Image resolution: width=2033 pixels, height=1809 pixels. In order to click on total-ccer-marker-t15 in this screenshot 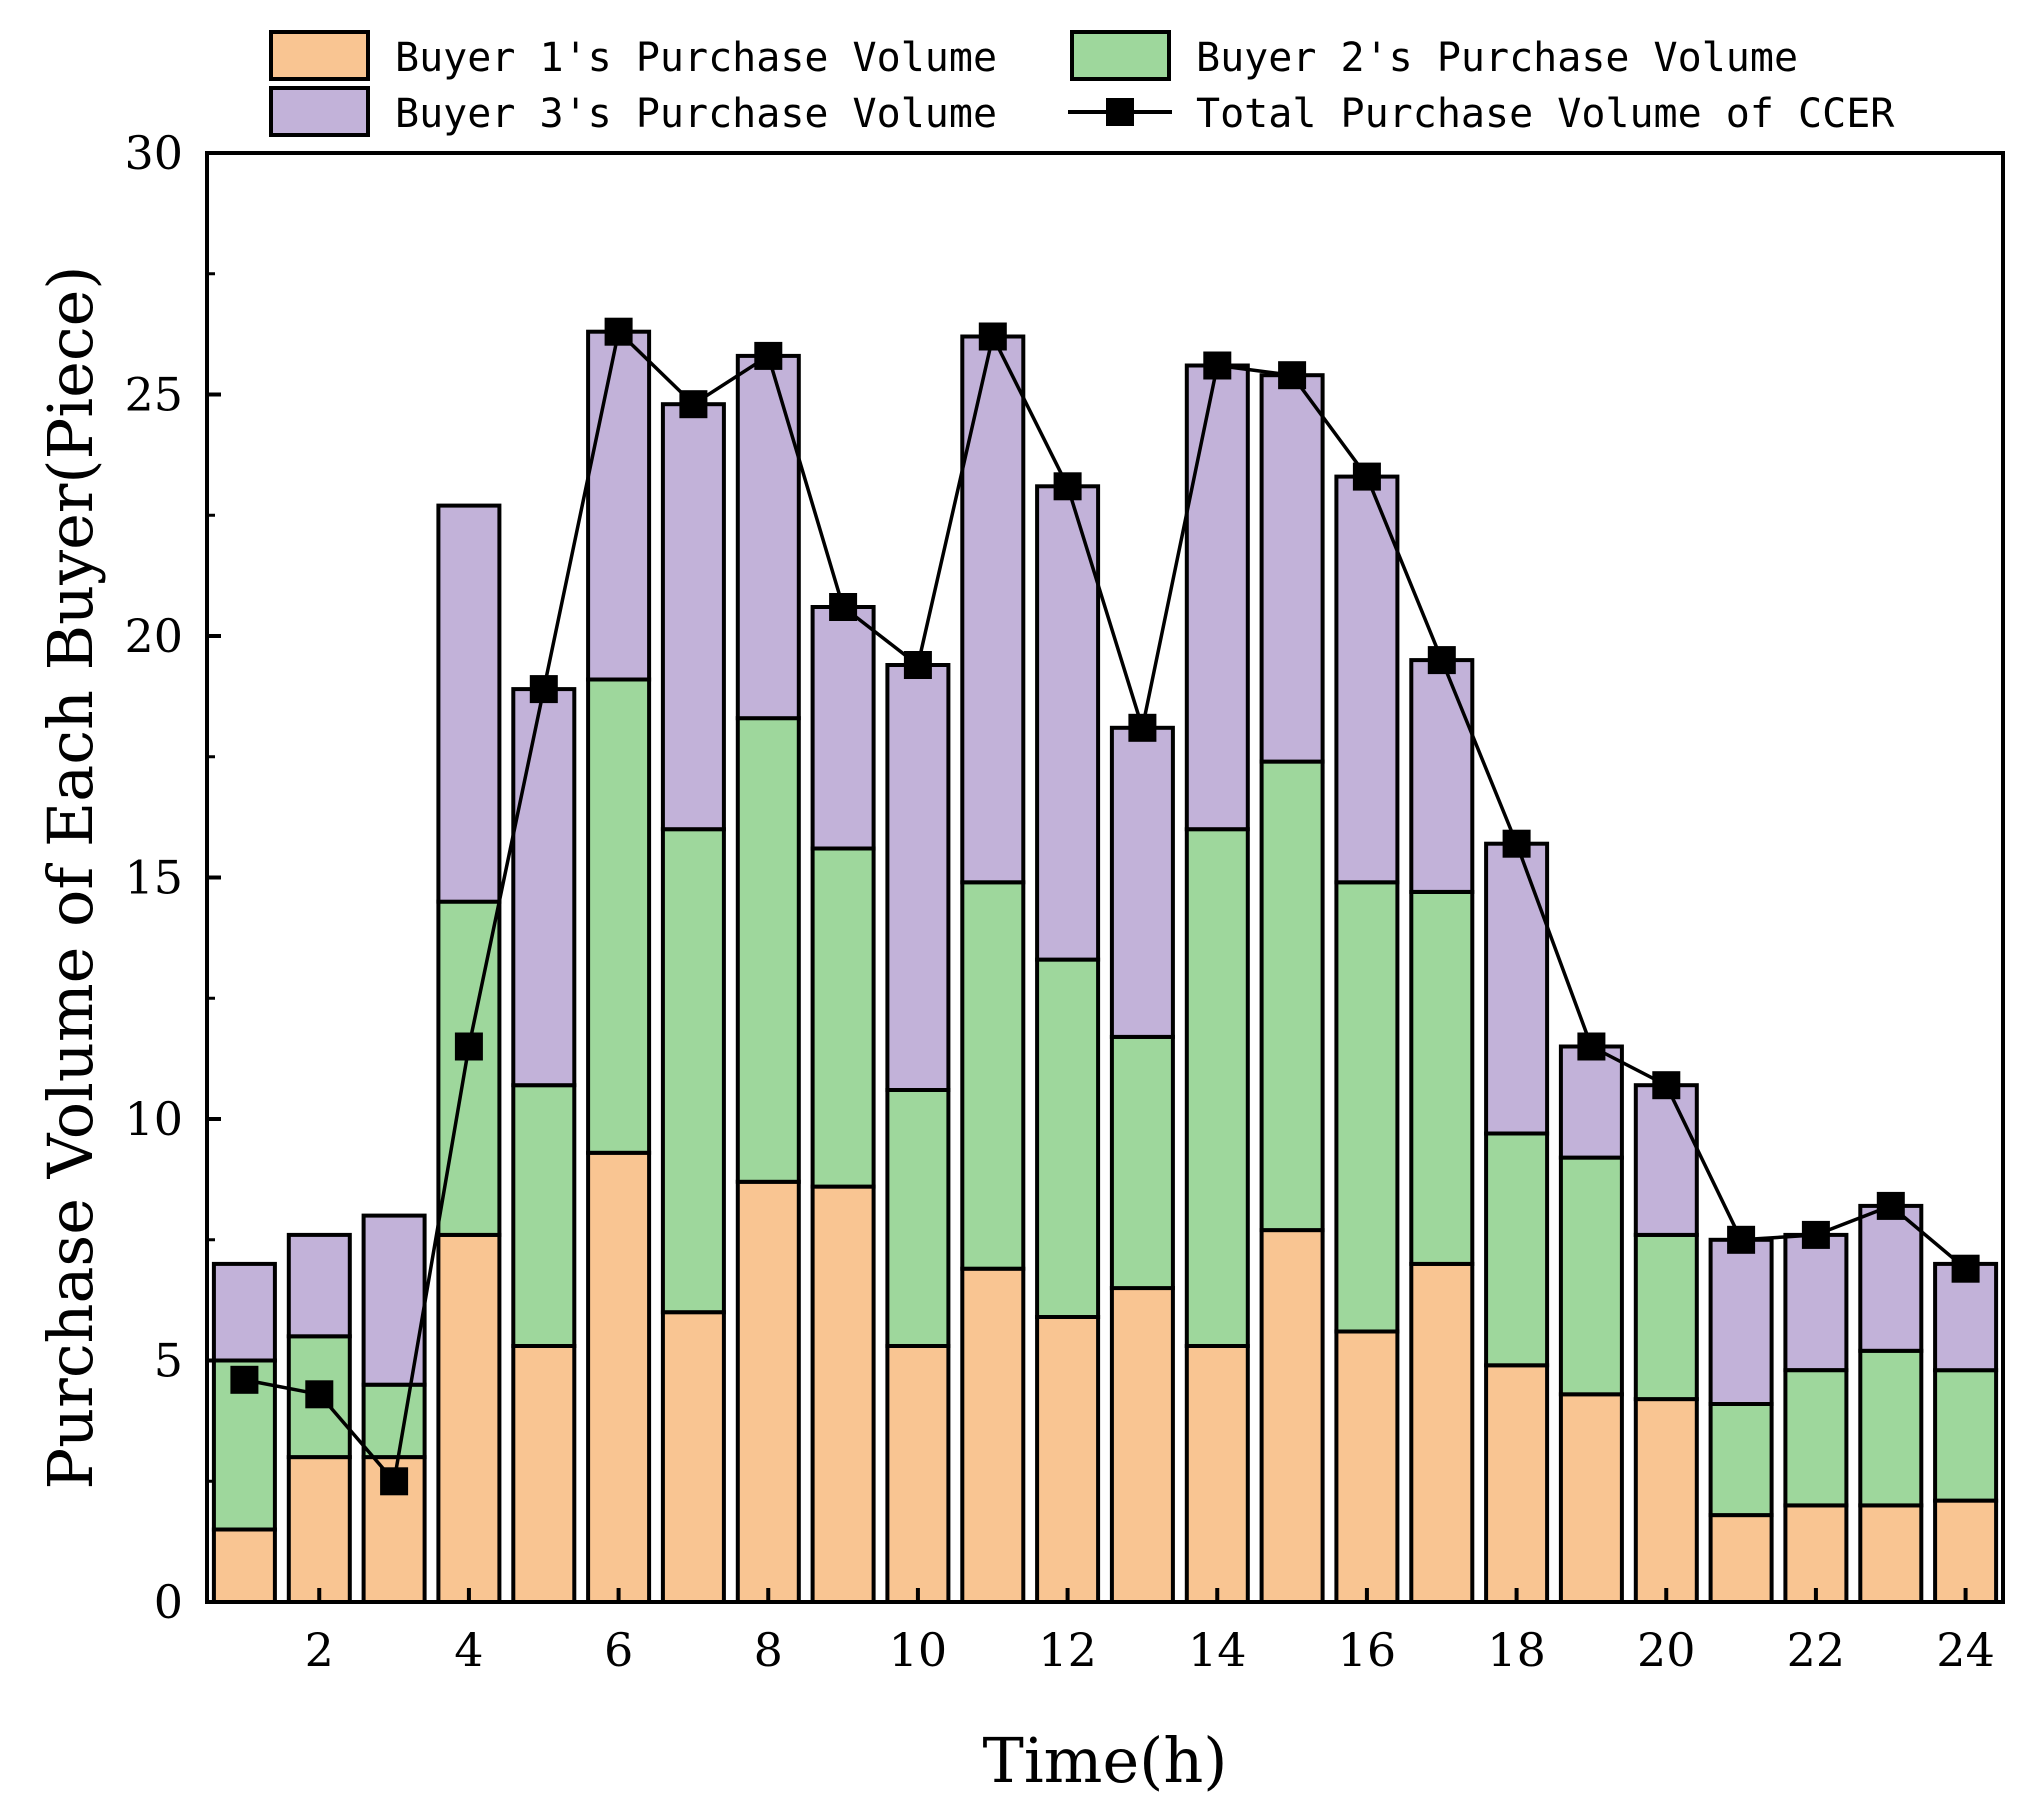, I will do `click(1292, 375)`.